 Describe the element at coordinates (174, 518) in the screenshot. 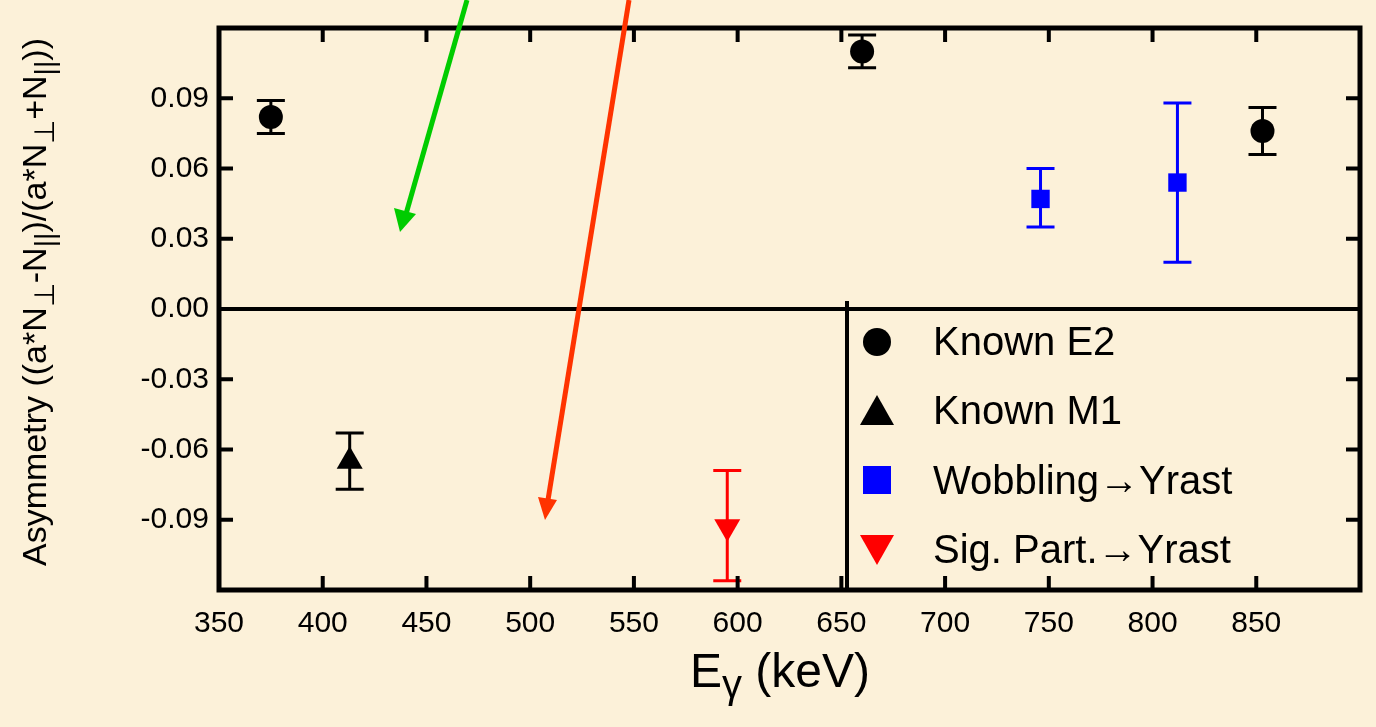

I see `y-tick-label: -0.09` at that location.